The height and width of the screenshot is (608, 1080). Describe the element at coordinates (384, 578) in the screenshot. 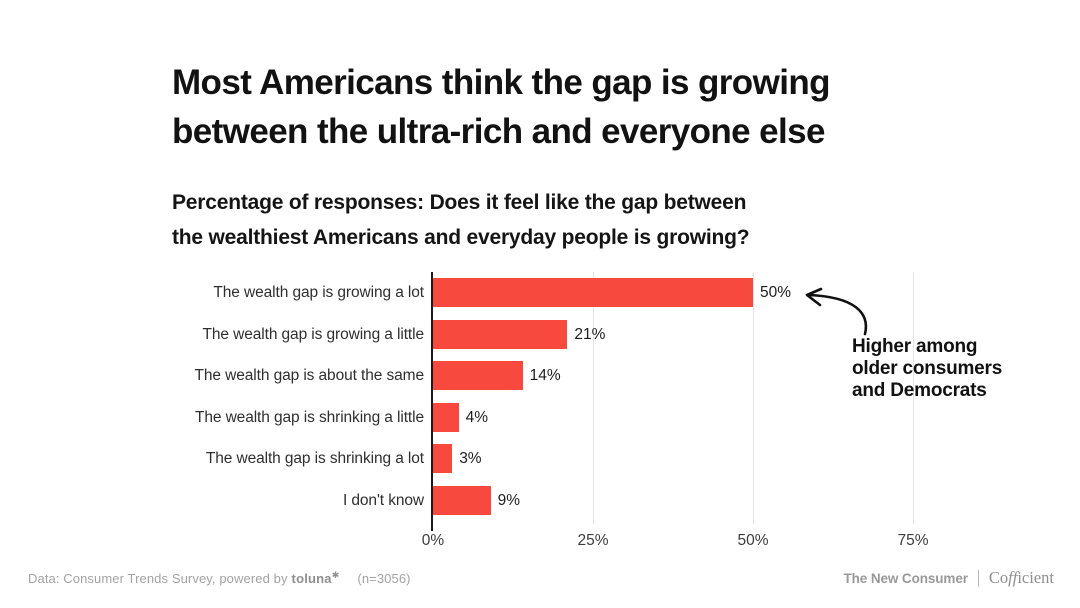

I see `sample-size: (n=3056)` at that location.